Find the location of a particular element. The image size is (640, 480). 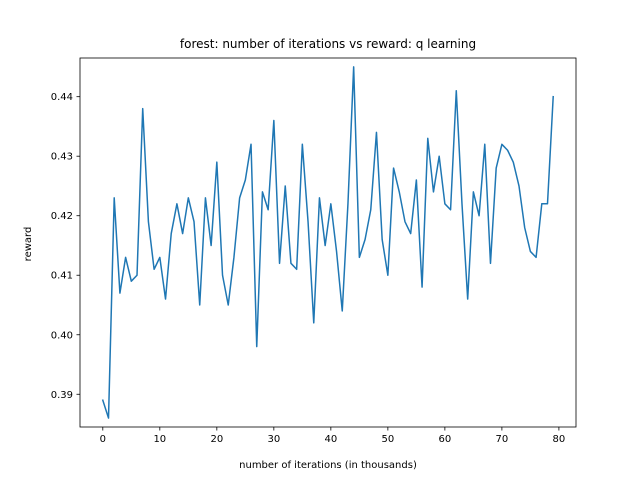

x-tick-label: 30 is located at coordinates (273, 439).